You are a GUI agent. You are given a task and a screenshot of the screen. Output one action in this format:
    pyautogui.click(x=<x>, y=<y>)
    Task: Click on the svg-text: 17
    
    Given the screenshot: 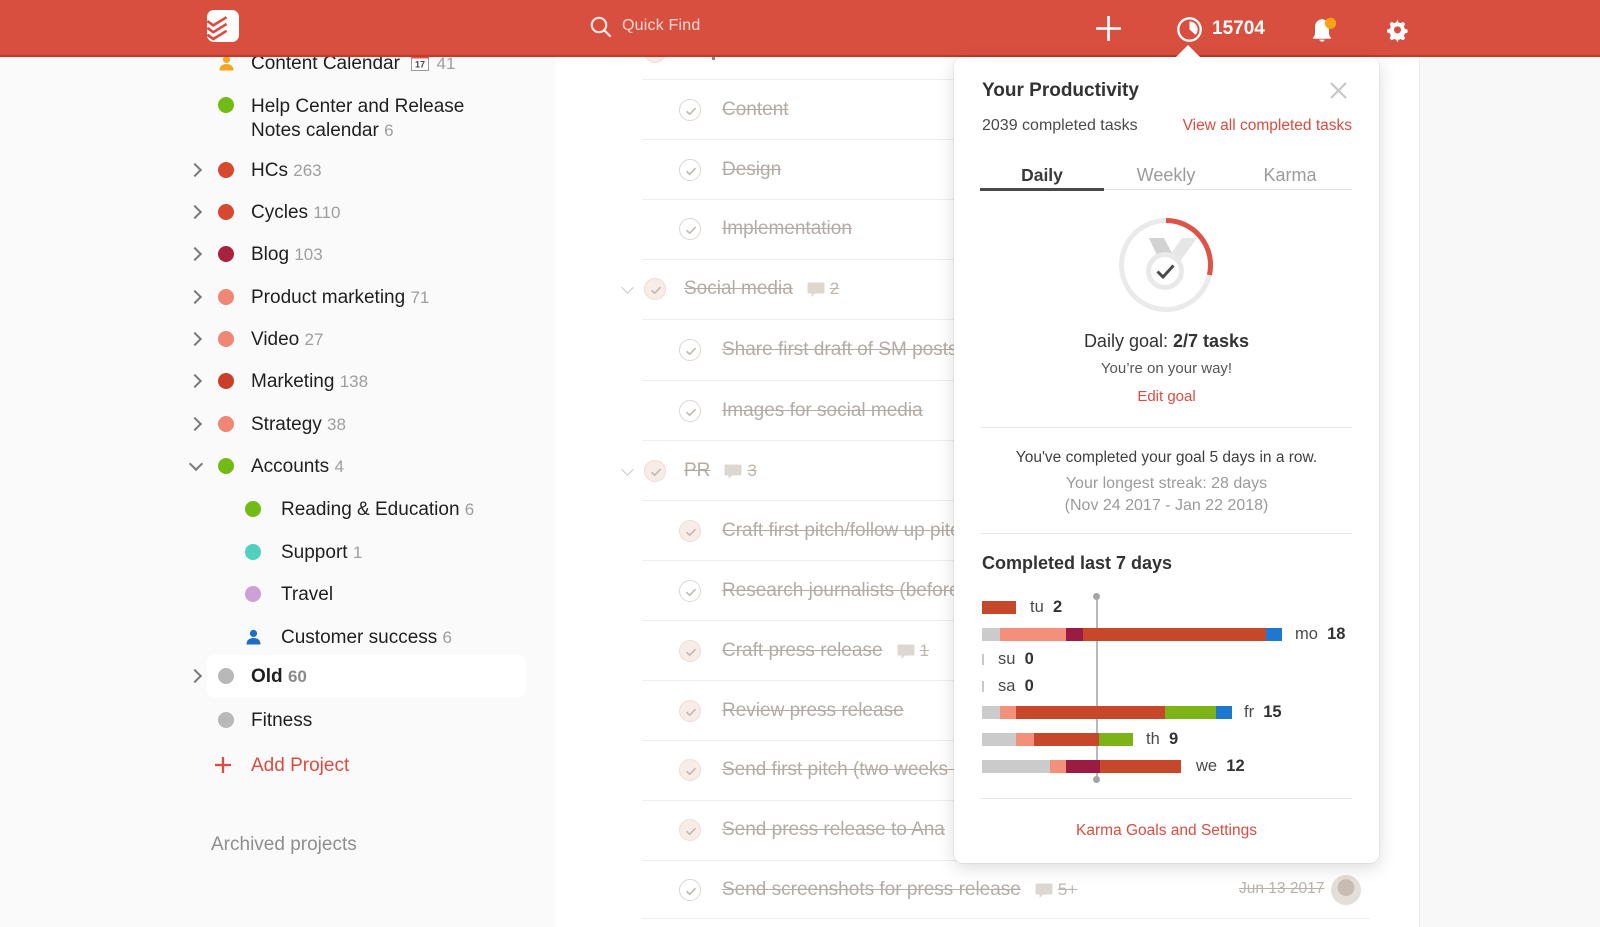 What is the action you would take?
    pyautogui.click(x=420, y=65)
    